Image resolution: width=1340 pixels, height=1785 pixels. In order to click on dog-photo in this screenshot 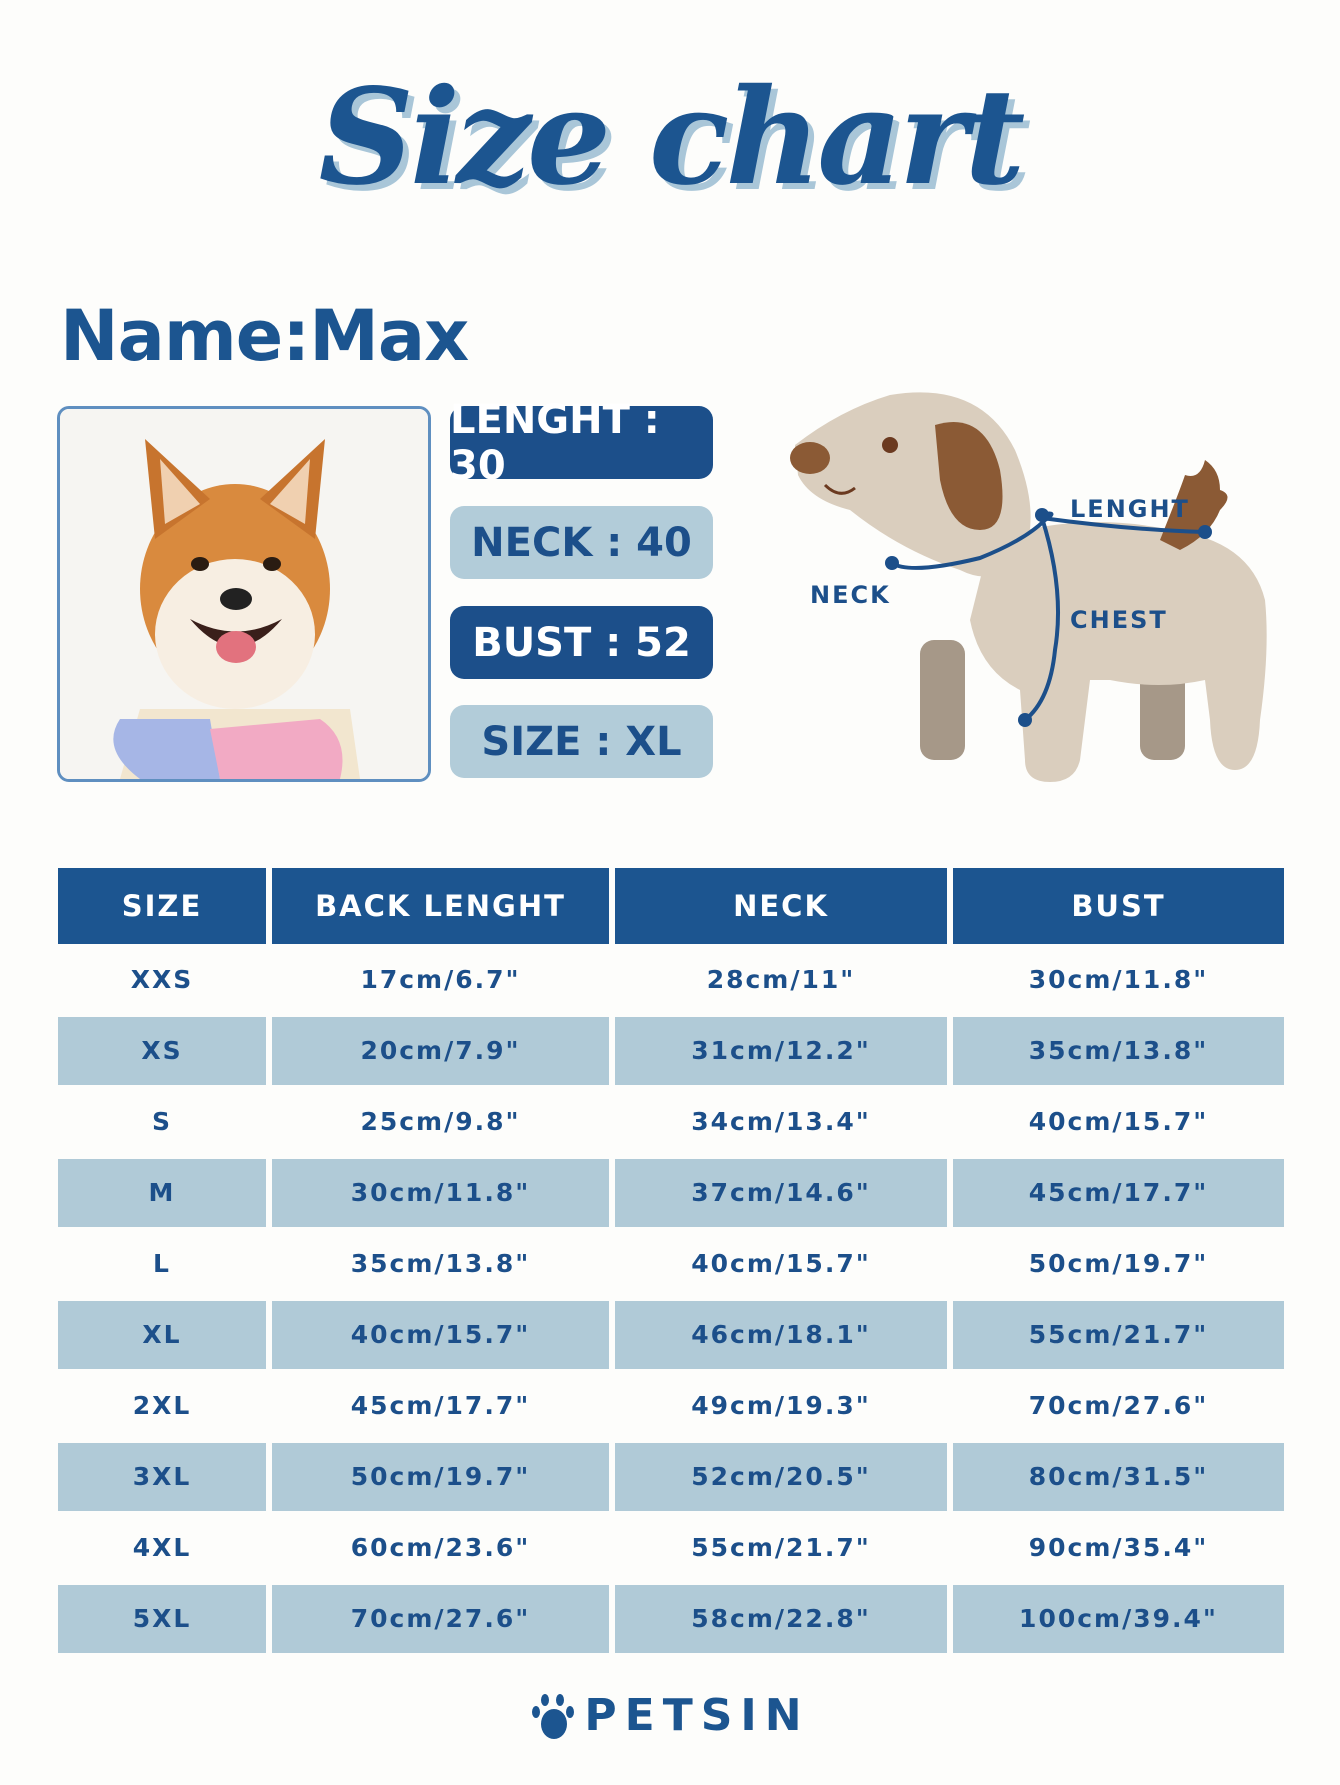, I will do `click(244, 594)`.